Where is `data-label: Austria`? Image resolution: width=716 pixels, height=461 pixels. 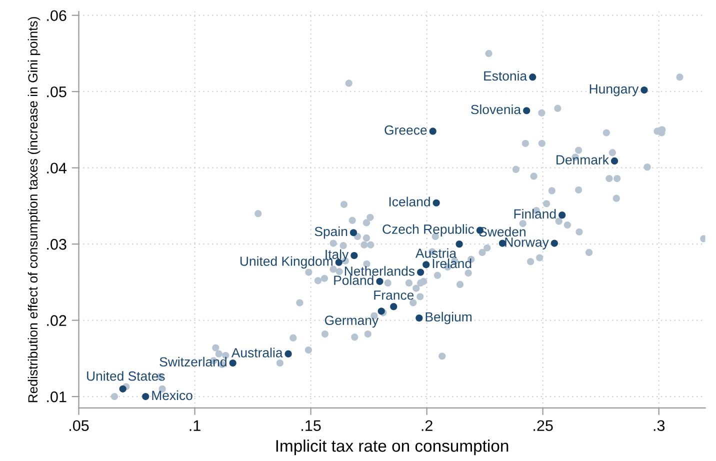
data-label: Austria is located at coordinates (436, 253).